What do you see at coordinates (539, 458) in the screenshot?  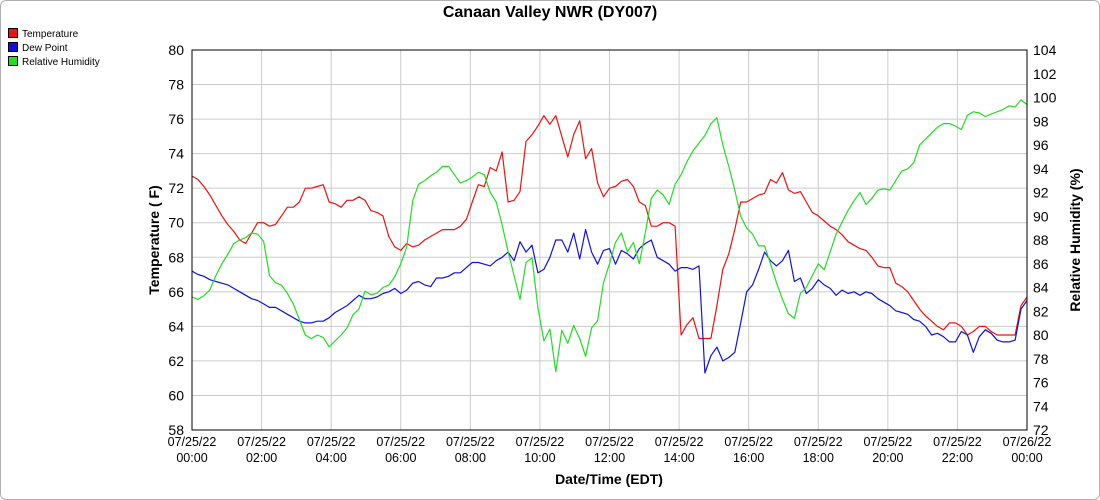 I see `x-tick-time: 10:00` at bounding box center [539, 458].